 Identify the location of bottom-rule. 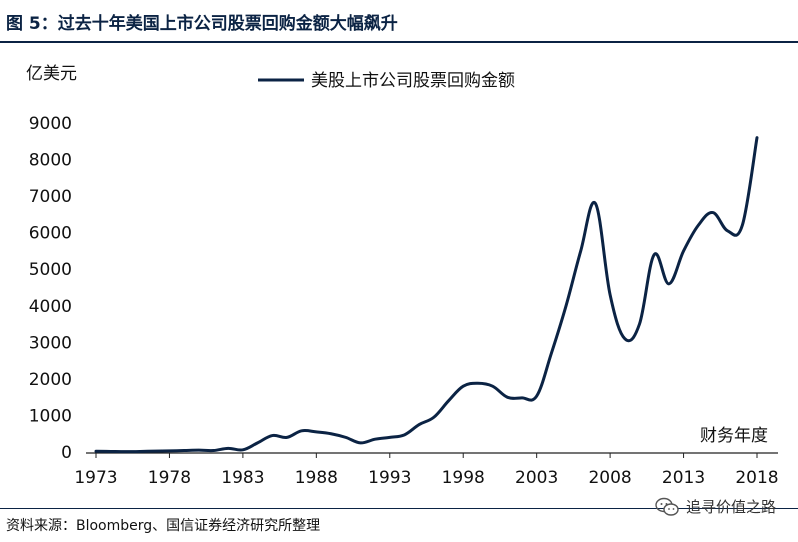
(399, 508).